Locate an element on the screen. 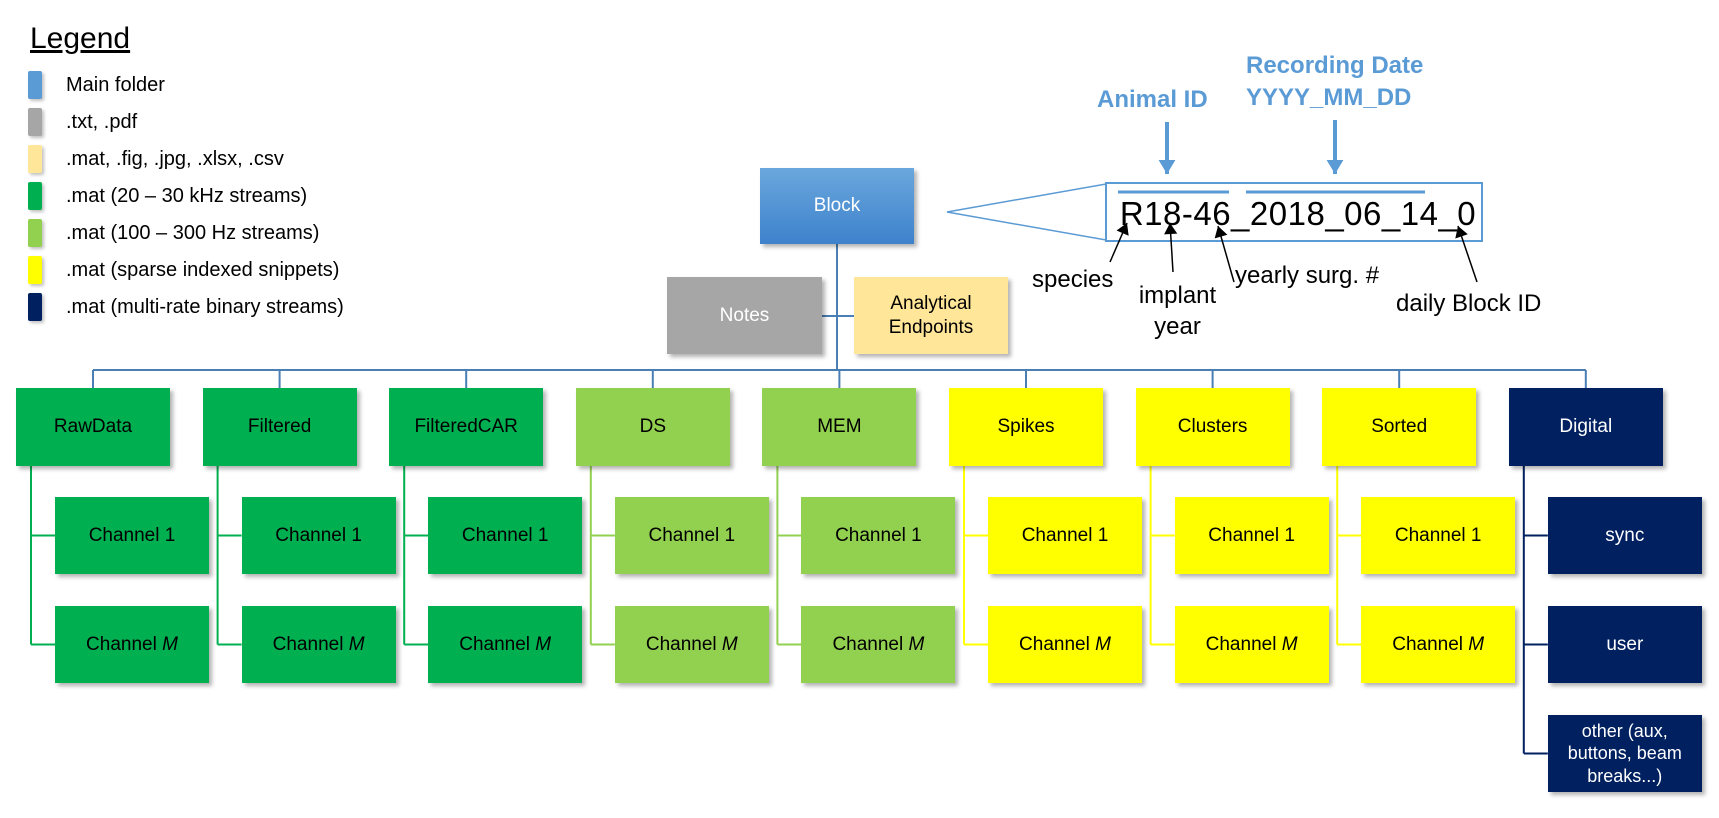  folder-sorted: Sorted is located at coordinates (1399, 427).